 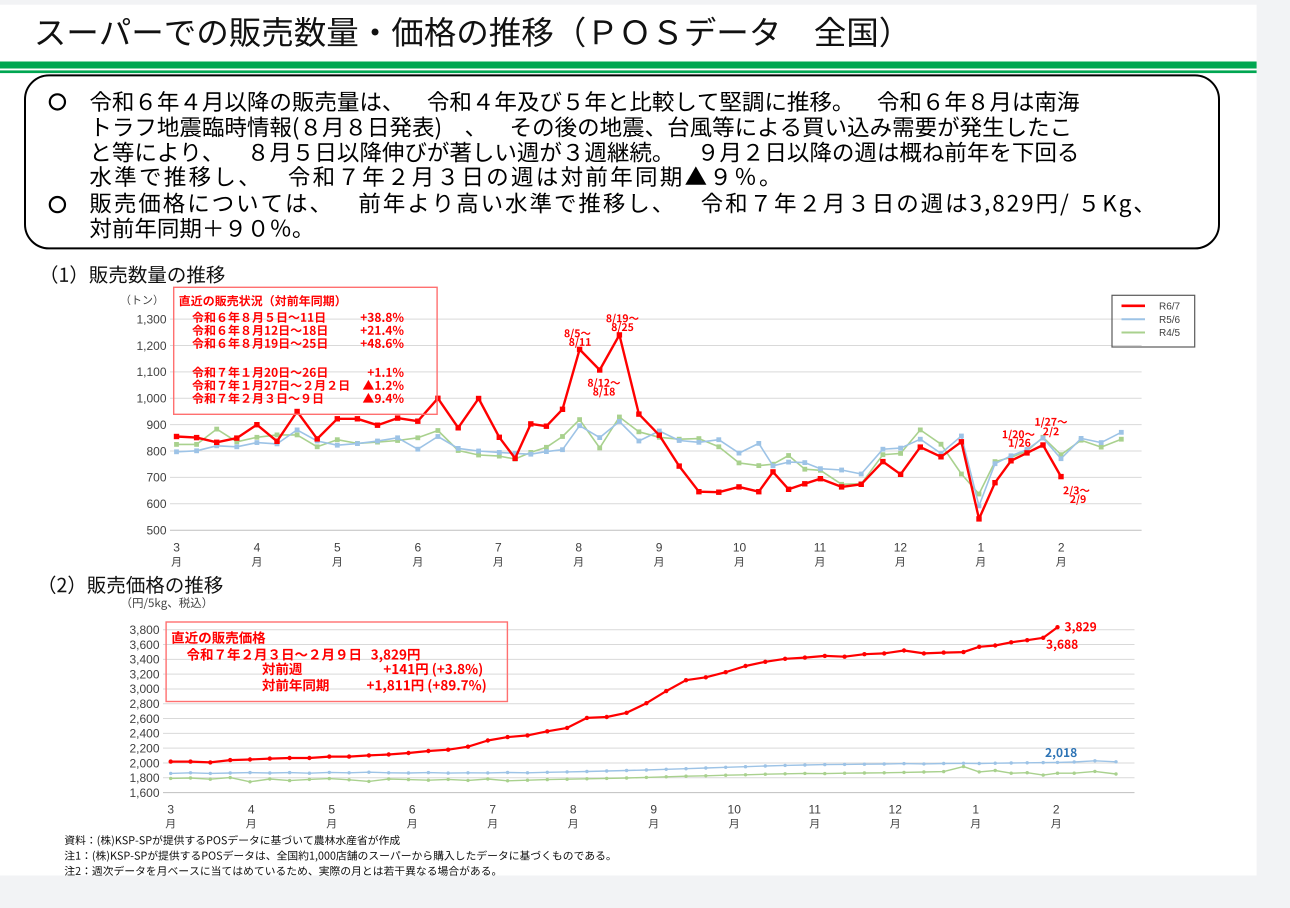 What do you see at coordinates (151, 346) in the screenshot?
I see `svg-text: 1,200` at bounding box center [151, 346].